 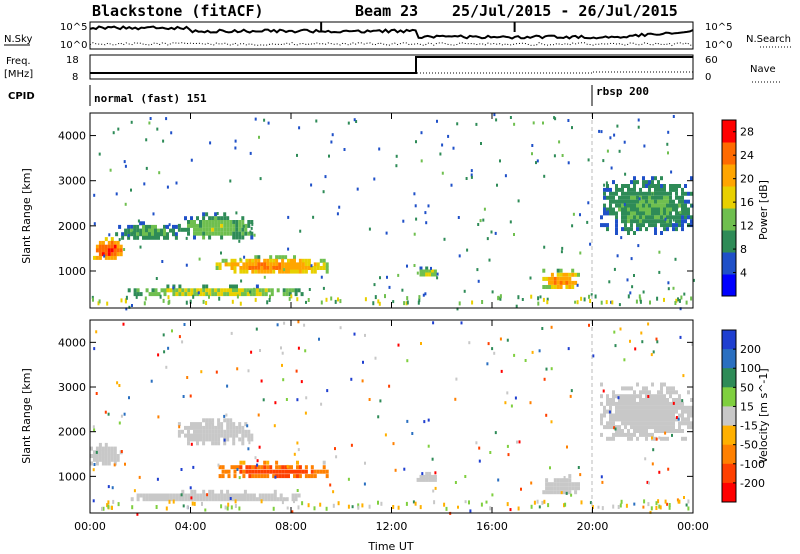 I want to click on search-noise-trace, so click(x=391, y=44).